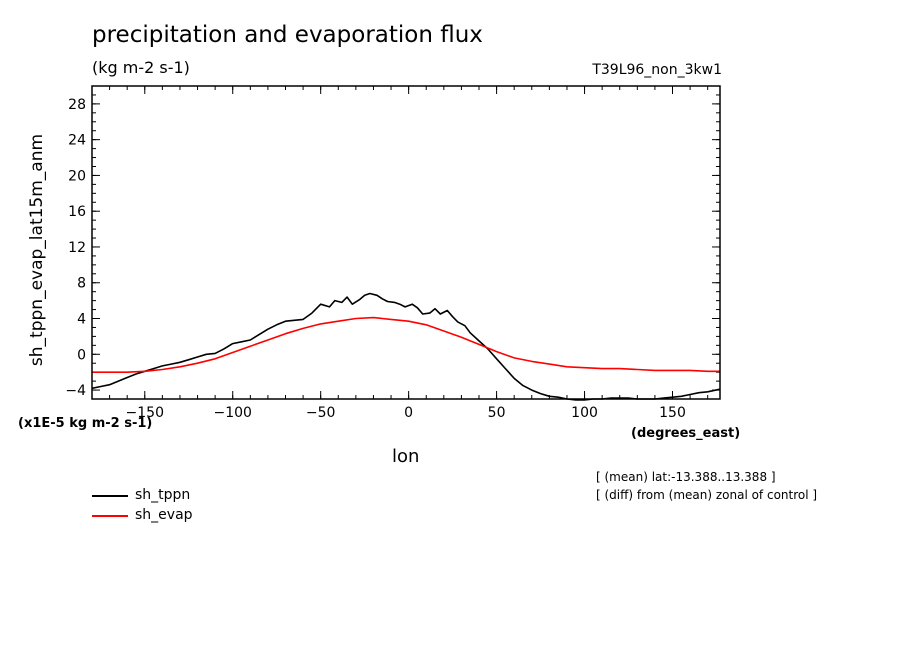 The height and width of the screenshot is (654, 904). I want to click on legend-label: sh_evap, so click(164, 515).